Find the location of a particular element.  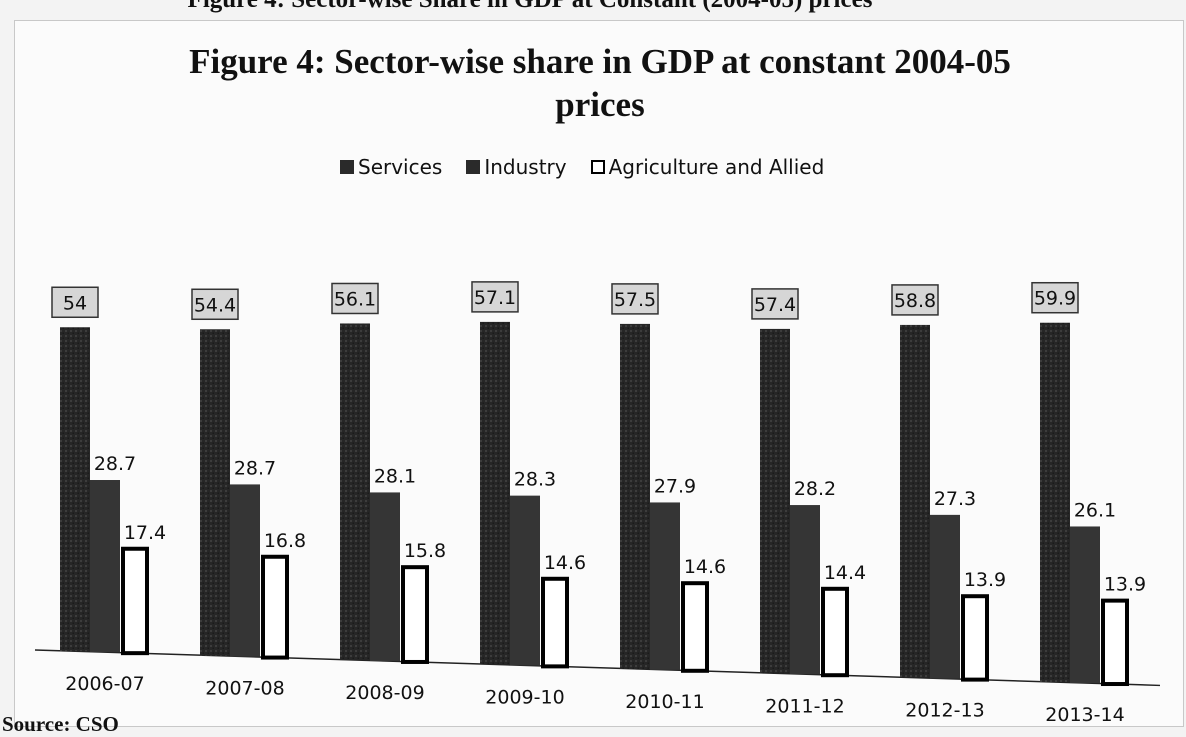

legend-label-industry: Industry is located at coordinates (525, 167).